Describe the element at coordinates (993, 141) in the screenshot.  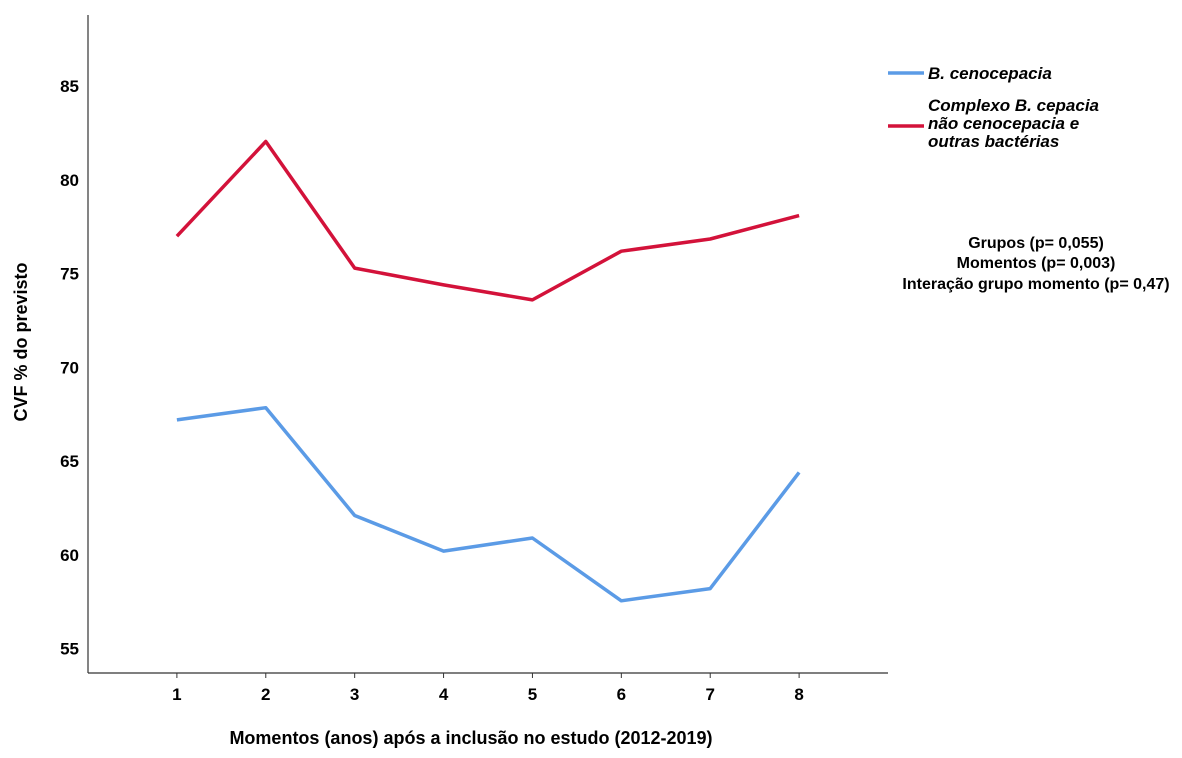
I see `legend-label-2-line: outras bactérias` at that location.